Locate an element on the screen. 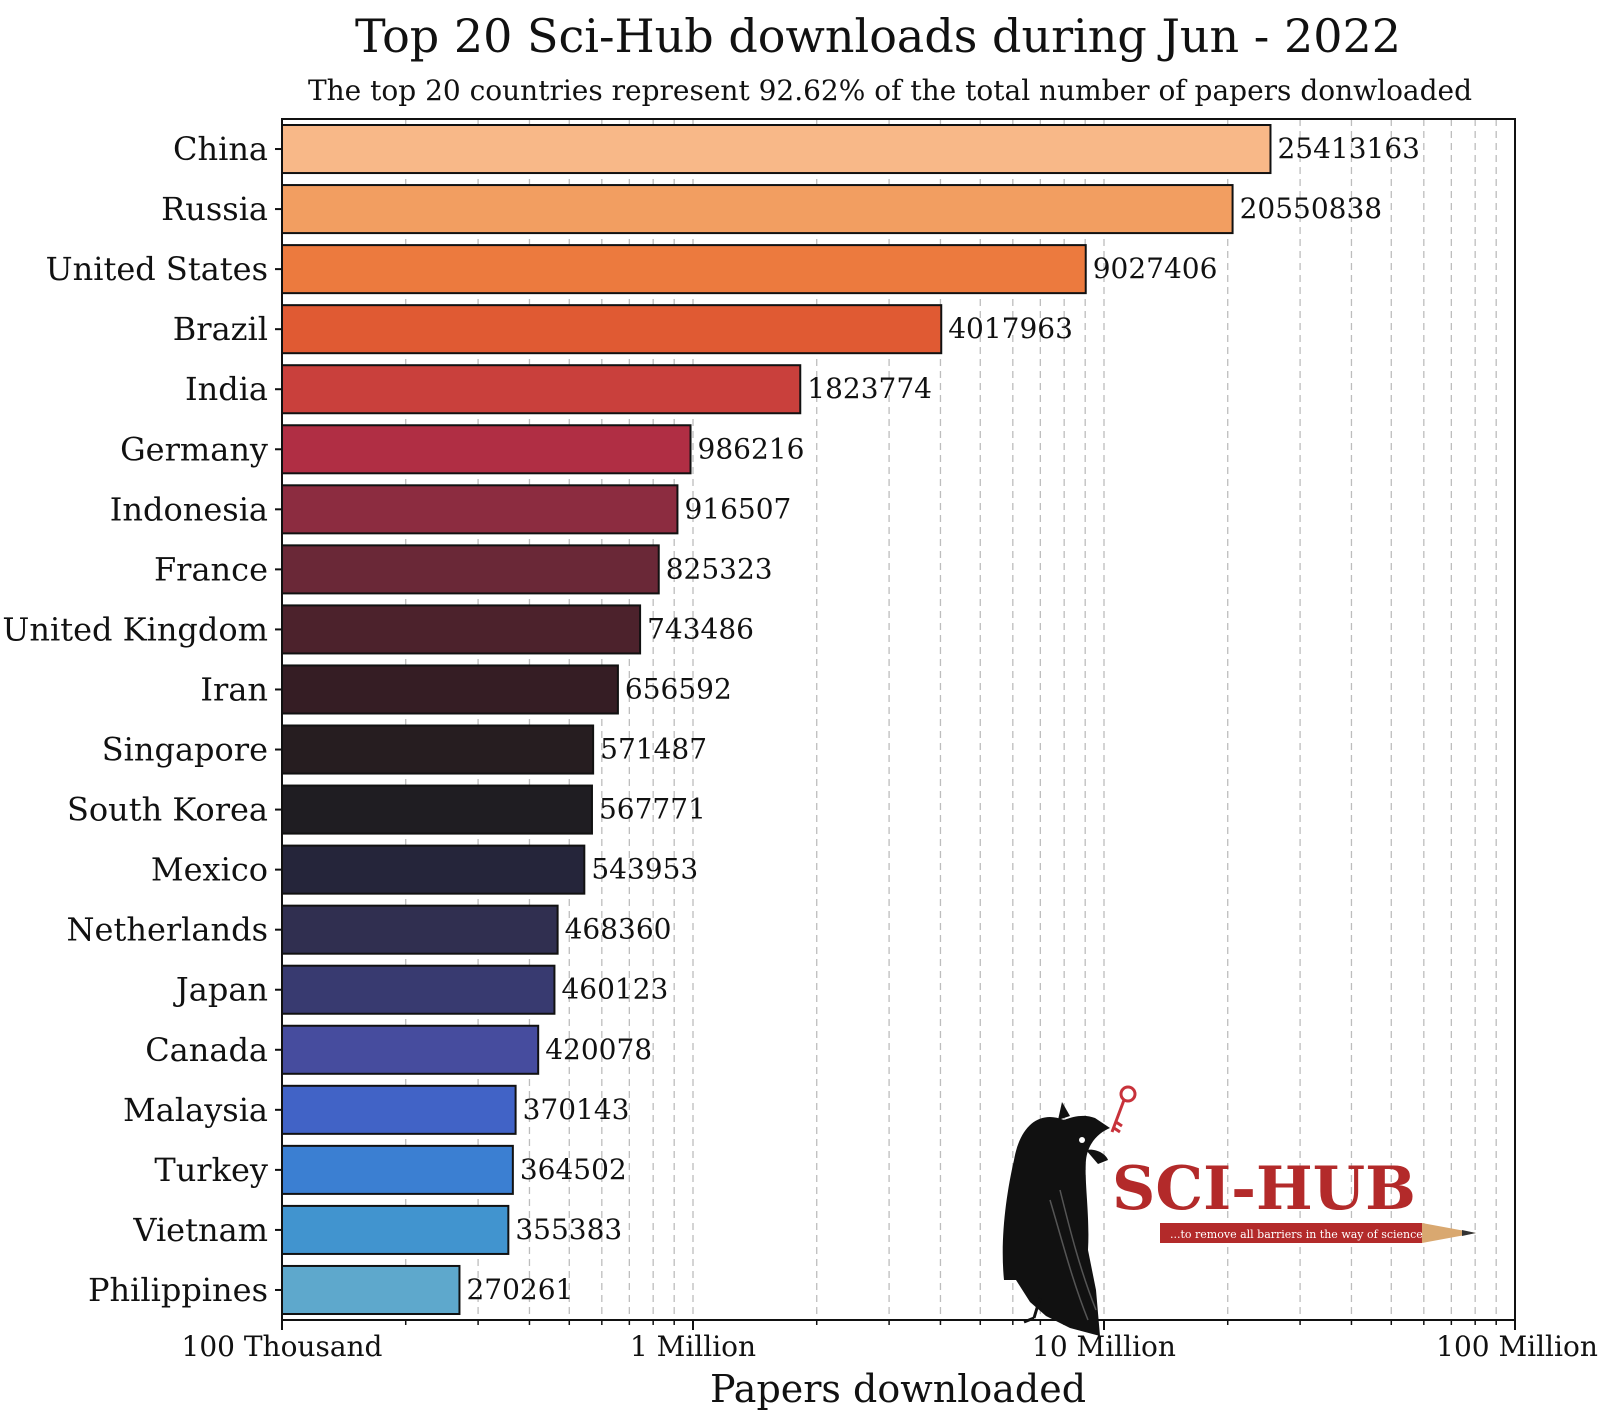 Image resolution: width=1600 pixels, height=1425 pixels. pencil-point is located at coordinates (1469, 1233).